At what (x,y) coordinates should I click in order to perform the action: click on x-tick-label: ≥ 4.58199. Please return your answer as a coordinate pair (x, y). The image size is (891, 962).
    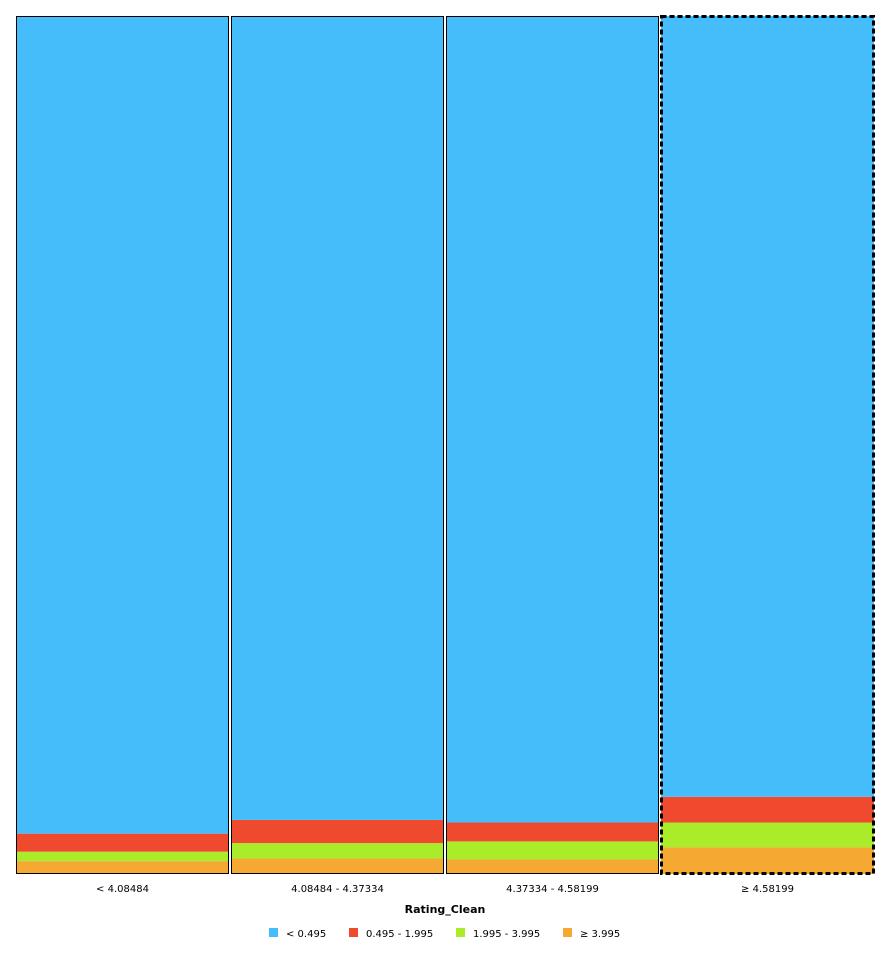
    Looking at the image, I should click on (767, 889).